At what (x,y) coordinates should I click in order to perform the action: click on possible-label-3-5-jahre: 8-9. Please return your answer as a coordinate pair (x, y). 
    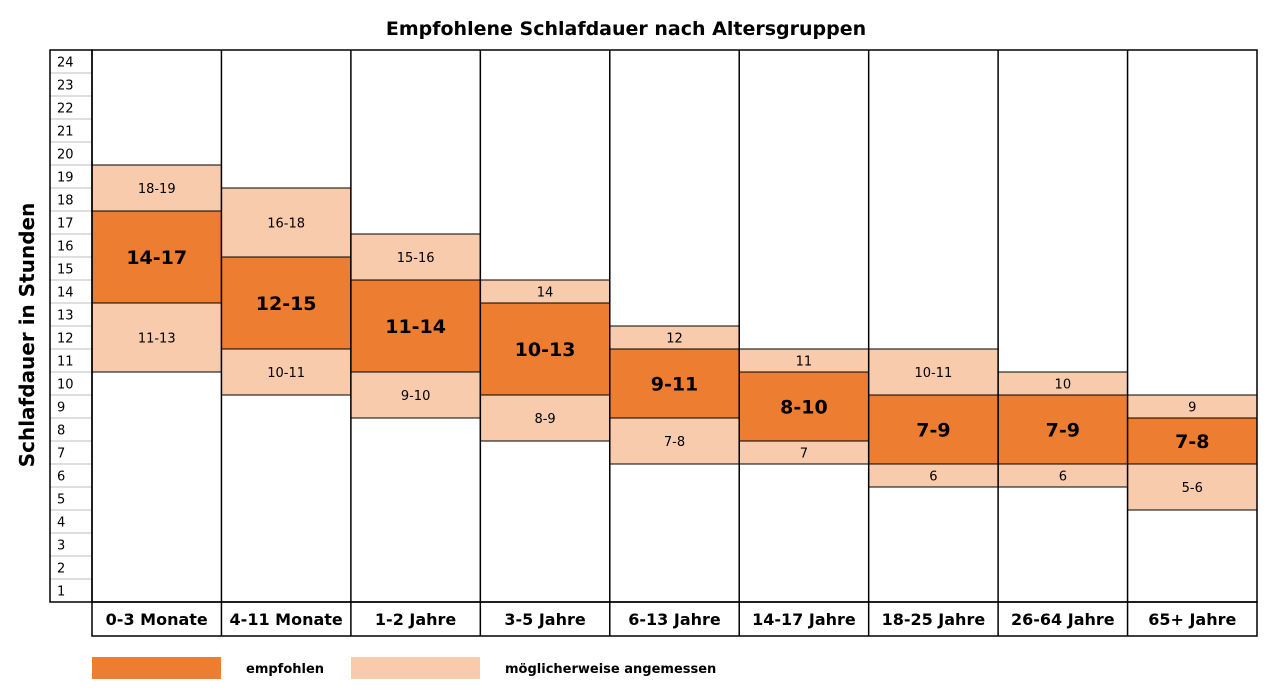
    Looking at the image, I should click on (544, 419).